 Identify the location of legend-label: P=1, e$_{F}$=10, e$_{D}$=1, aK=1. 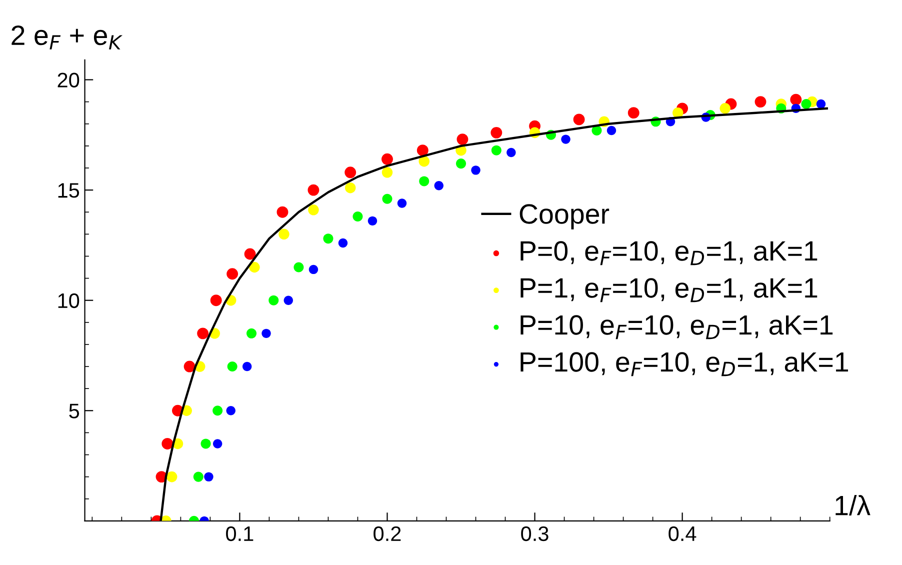
(669, 290).